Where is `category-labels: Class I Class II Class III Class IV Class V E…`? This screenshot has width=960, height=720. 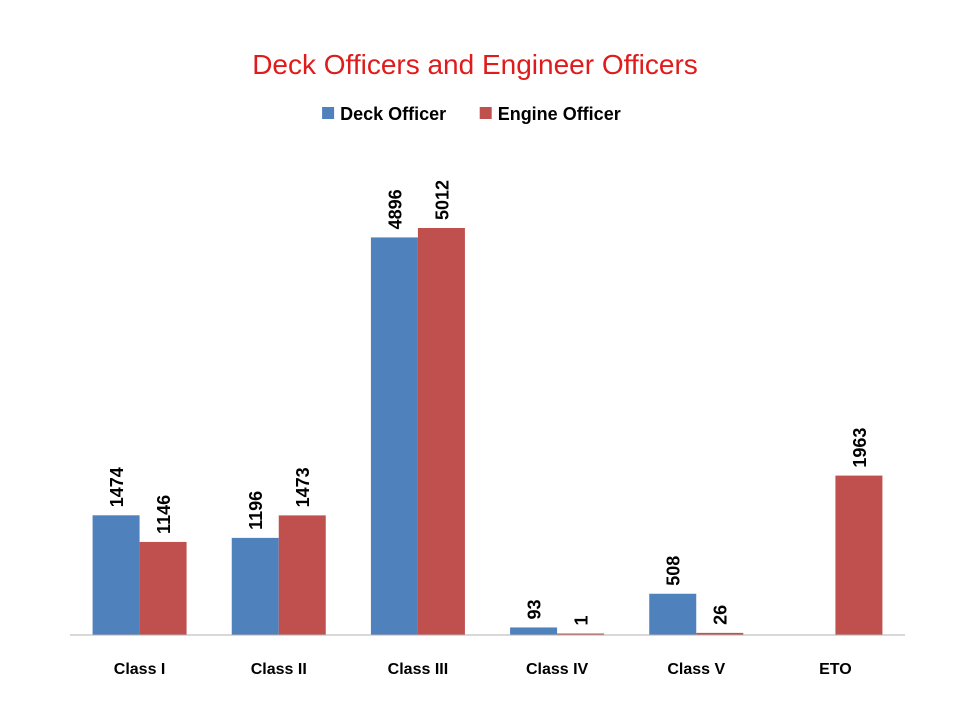 category-labels: Class I Class II Class III Class IV Class V E… is located at coordinates (483, 669).